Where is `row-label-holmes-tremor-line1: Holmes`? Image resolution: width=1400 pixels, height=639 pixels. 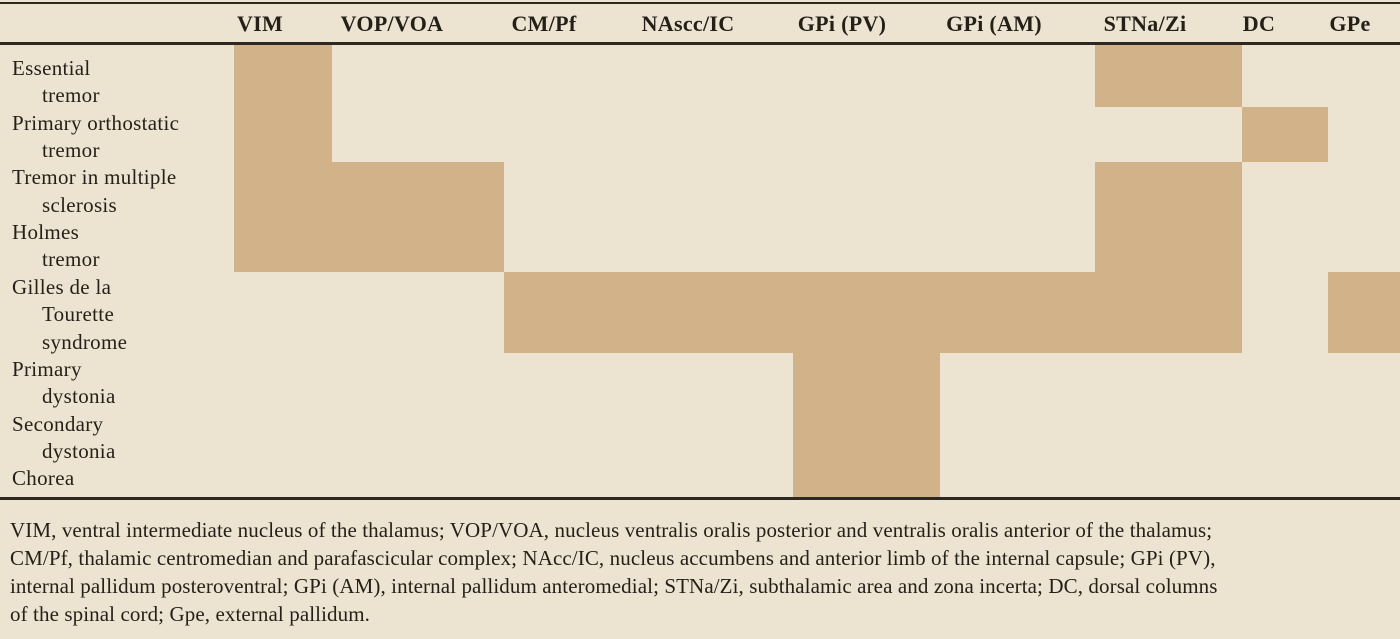 row-label-holmes-tremor-line1: Holmes is located at coordinates (46, 232).